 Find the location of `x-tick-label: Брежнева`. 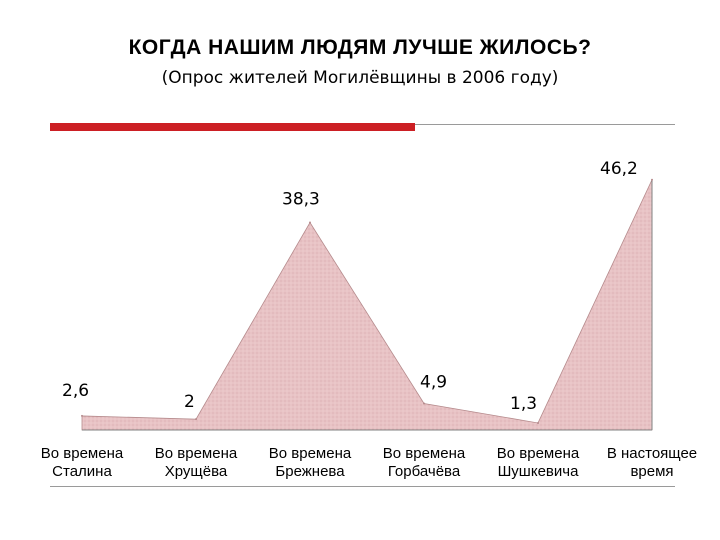

x-tick-label: Брежнева is located at coordinates (310, 471).